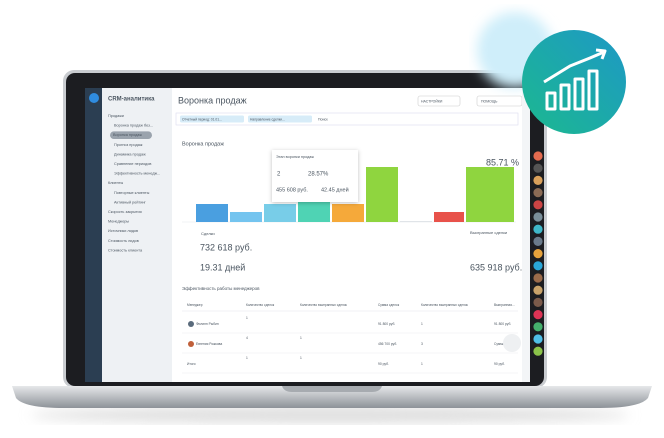 The height and width of the screenshot is (438, 664). What do you see at coordinates (125, 212) in the screenshot?
I see `menu-item: Скорость закрытия` at bounding box center [125, 212].